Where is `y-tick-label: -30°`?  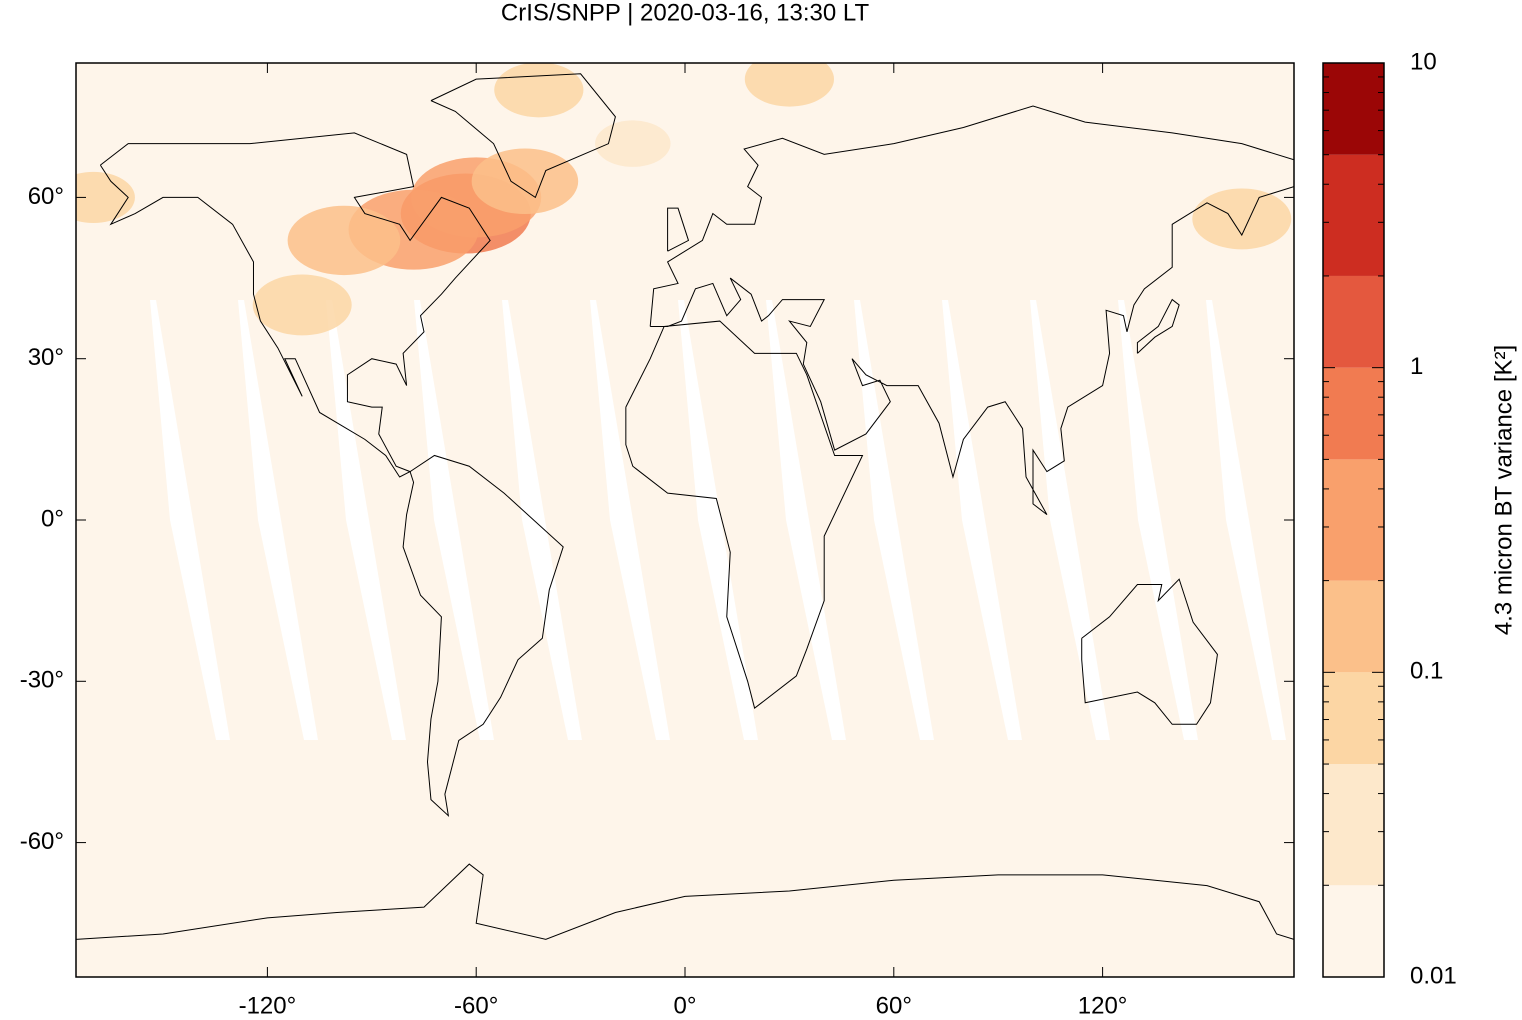 y-tick-label: -30° is located at coordinates (42, 680).